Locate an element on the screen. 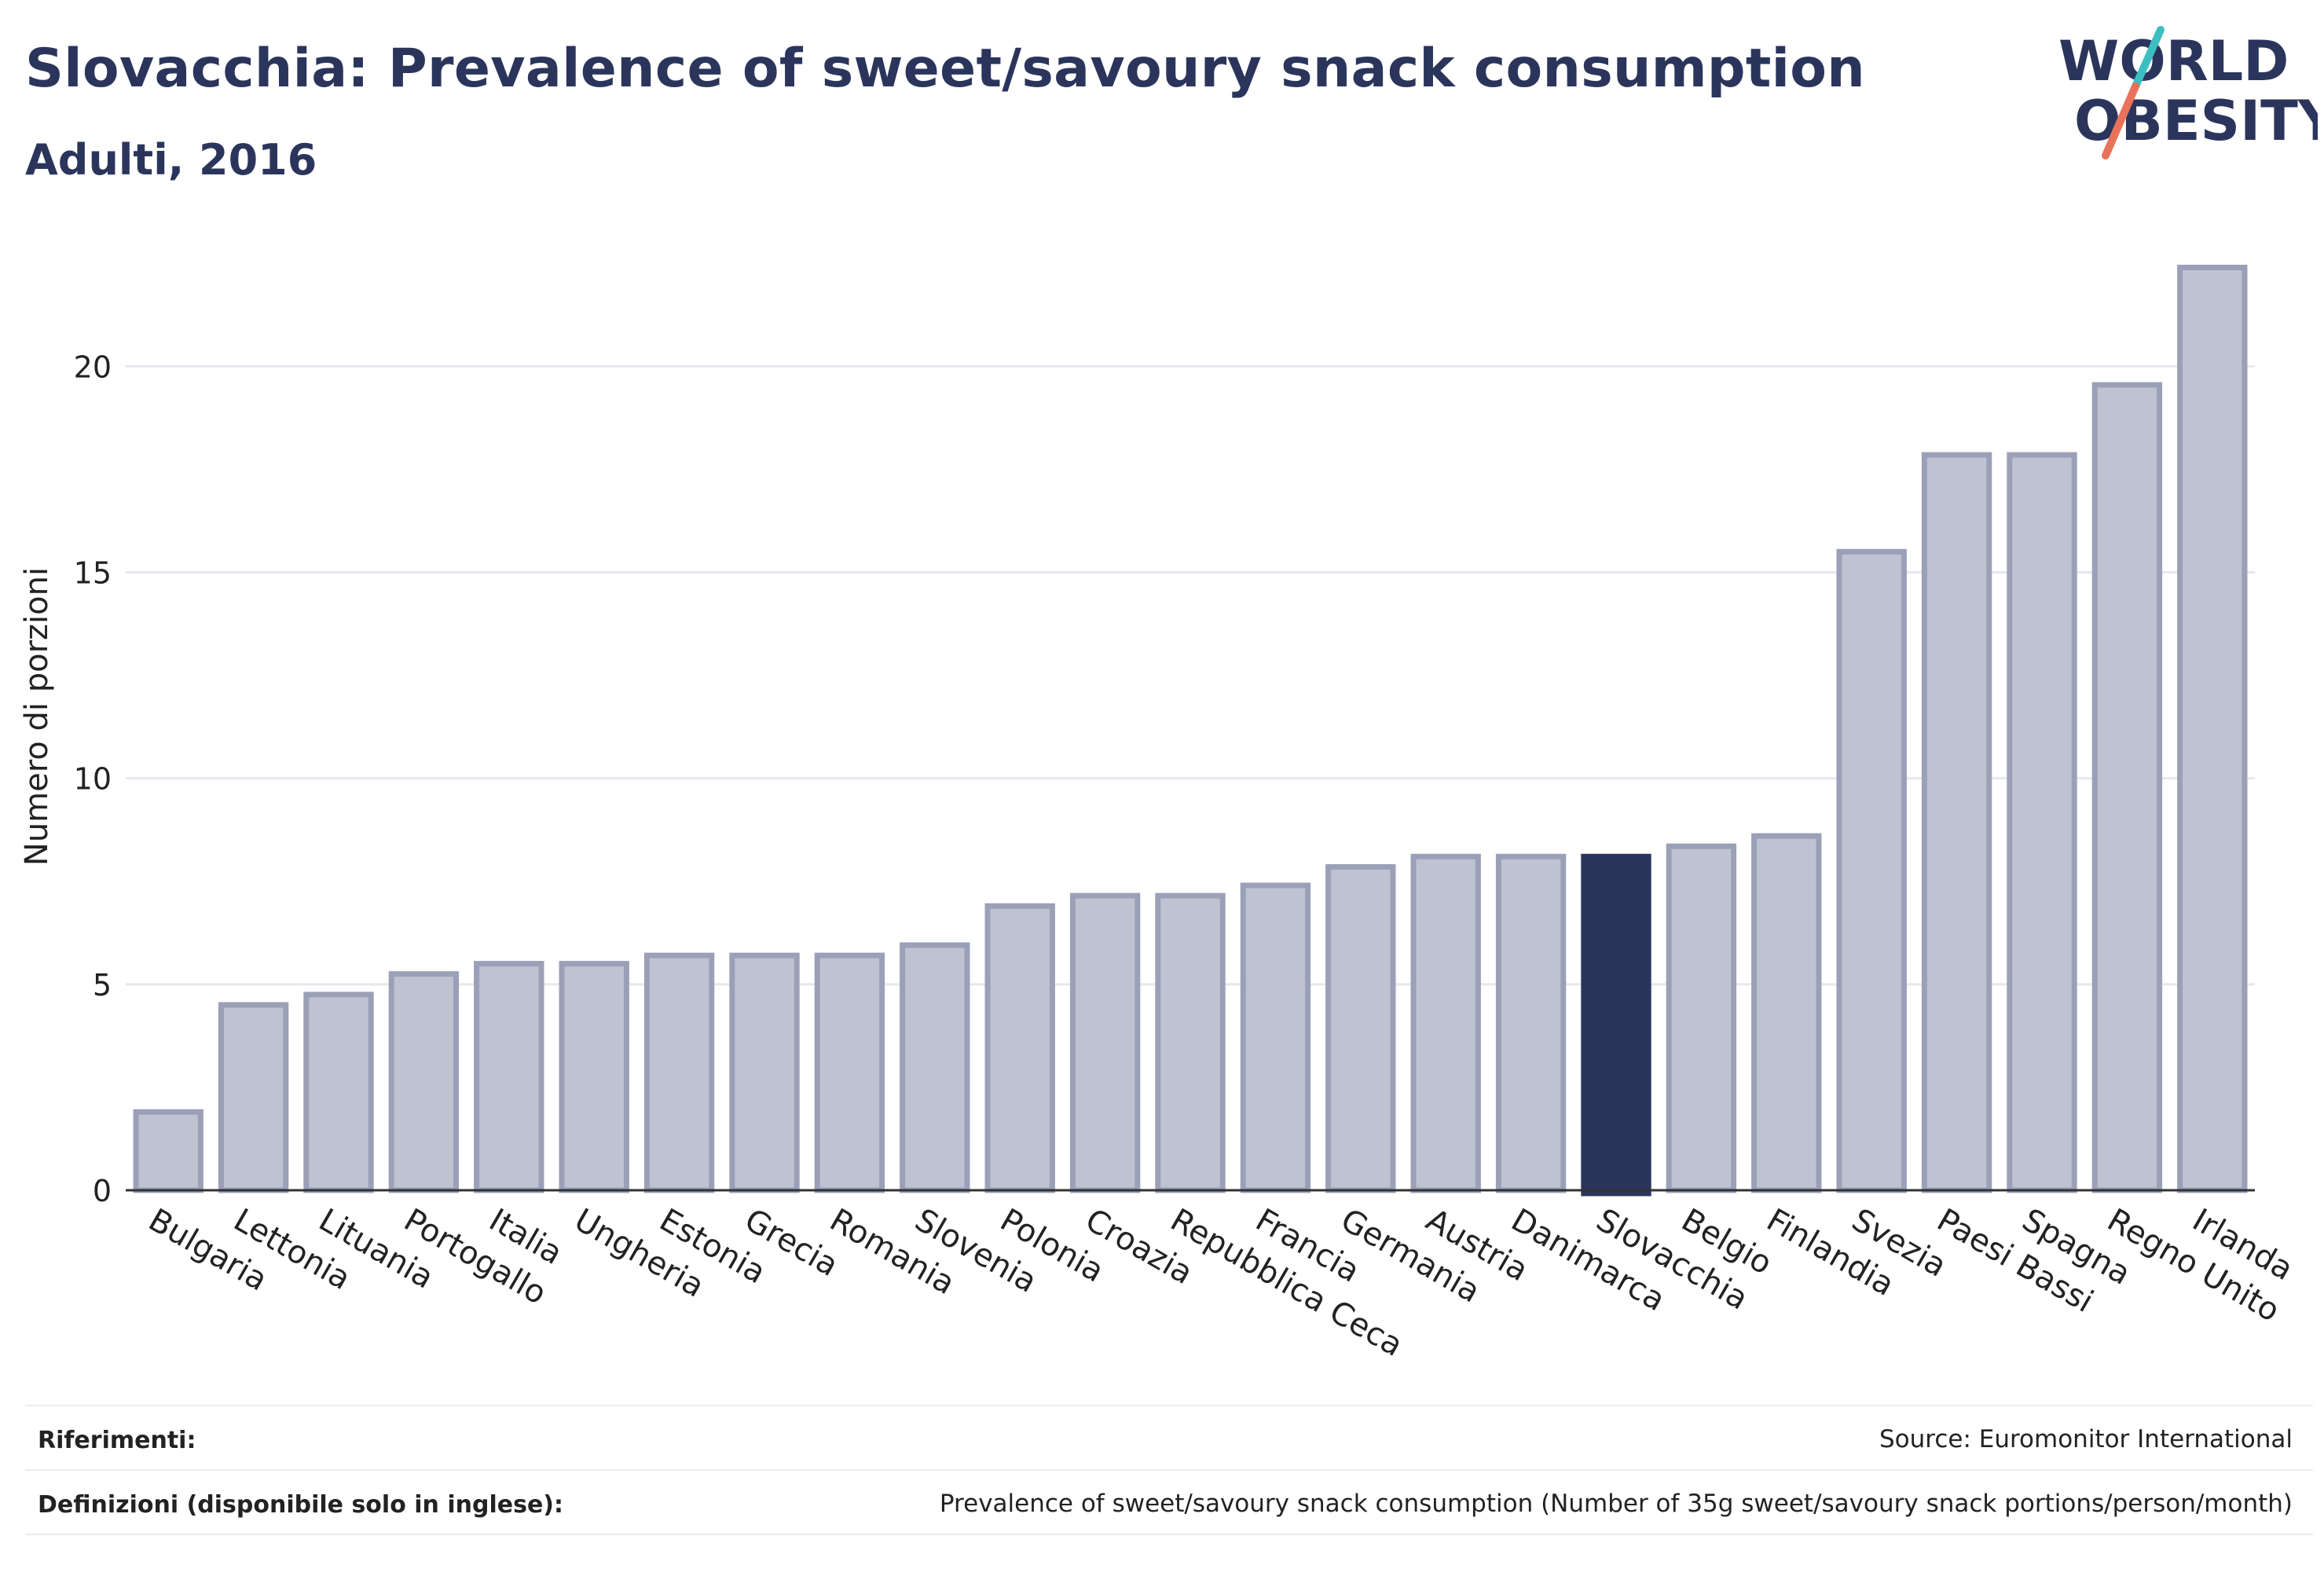 The width and height of the screenshot is (2324, 1576). y-tick-label: 20 is located at coordinates (93, 367).